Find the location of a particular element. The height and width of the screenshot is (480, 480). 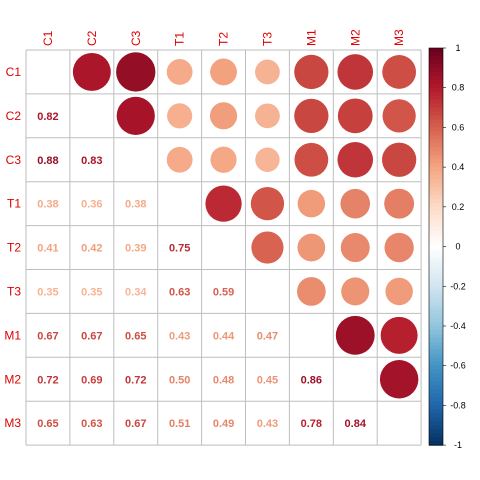

corr-value-C2-C1: 0.82 is located at coordinates (47, 117).